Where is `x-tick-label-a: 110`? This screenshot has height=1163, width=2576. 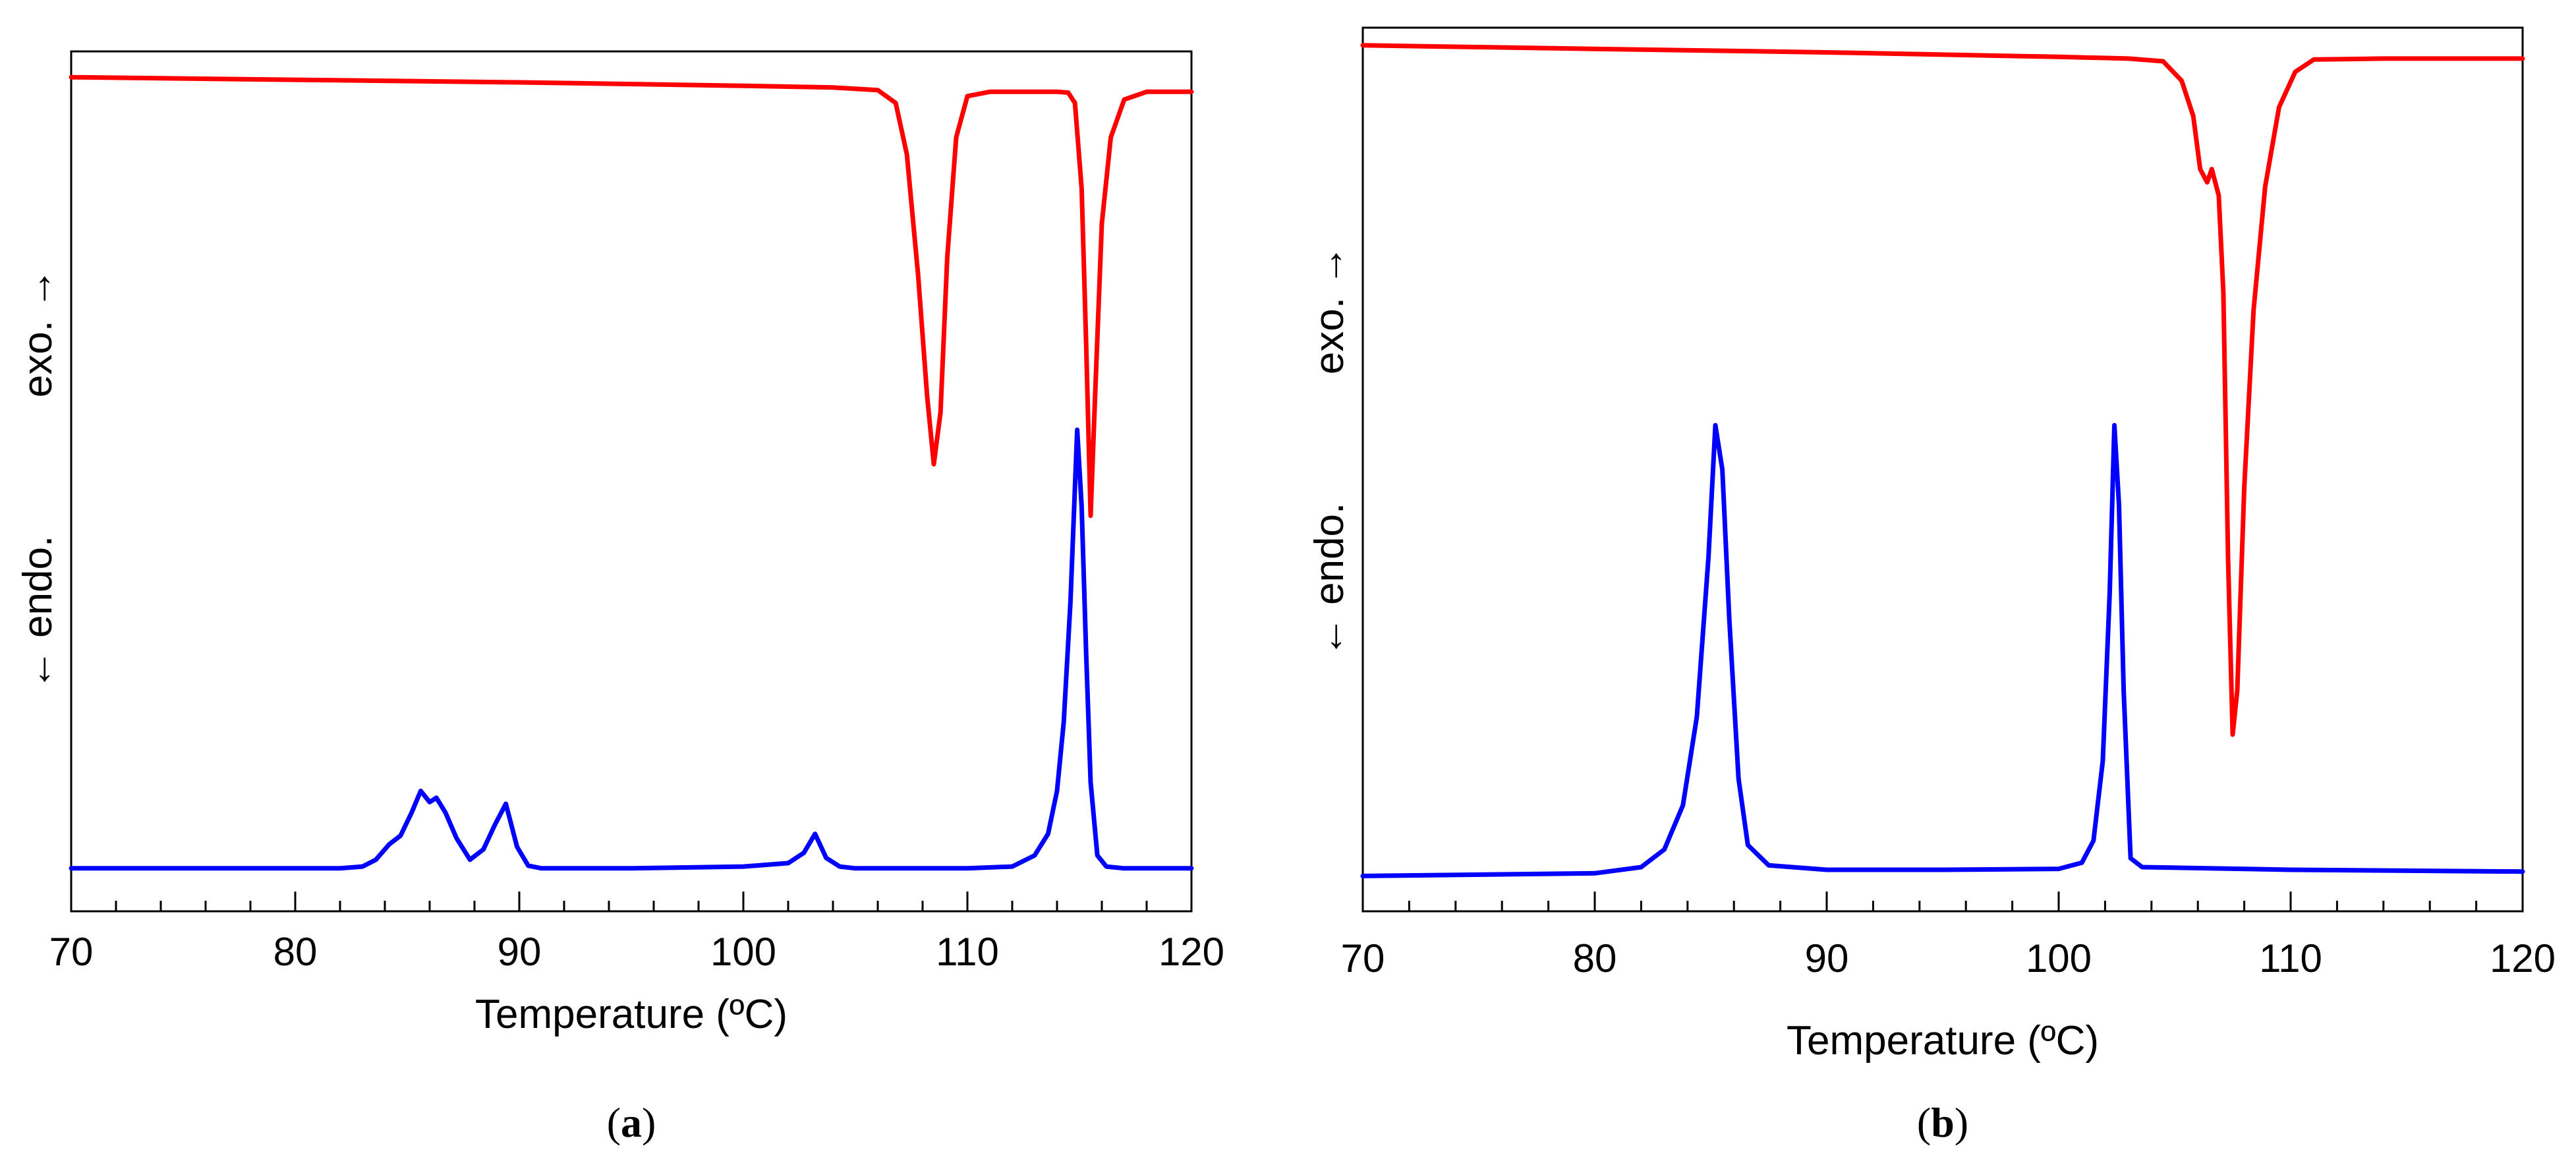
x-tick-label-a: 110 is located at coordinates (968, 952).